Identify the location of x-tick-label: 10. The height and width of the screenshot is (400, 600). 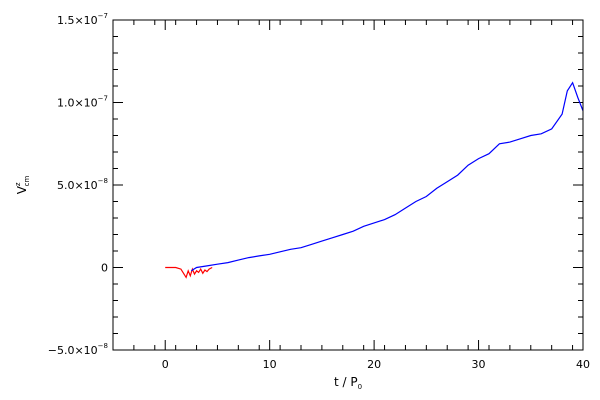
(270, 364).